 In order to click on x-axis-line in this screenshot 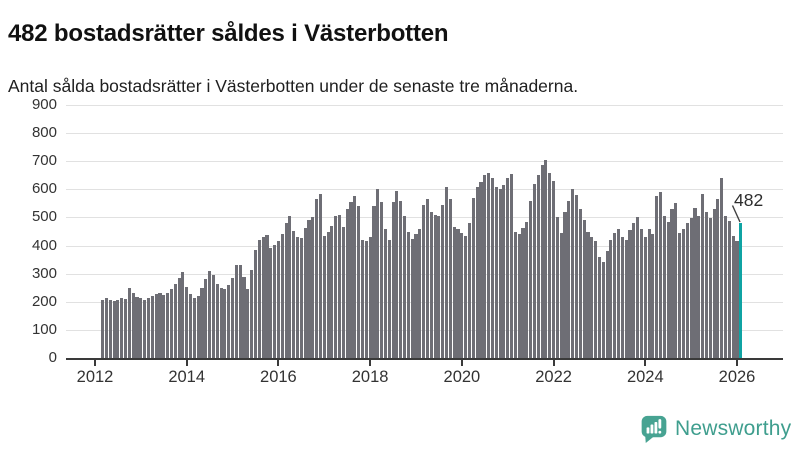, I will do `click(424, 359)`.